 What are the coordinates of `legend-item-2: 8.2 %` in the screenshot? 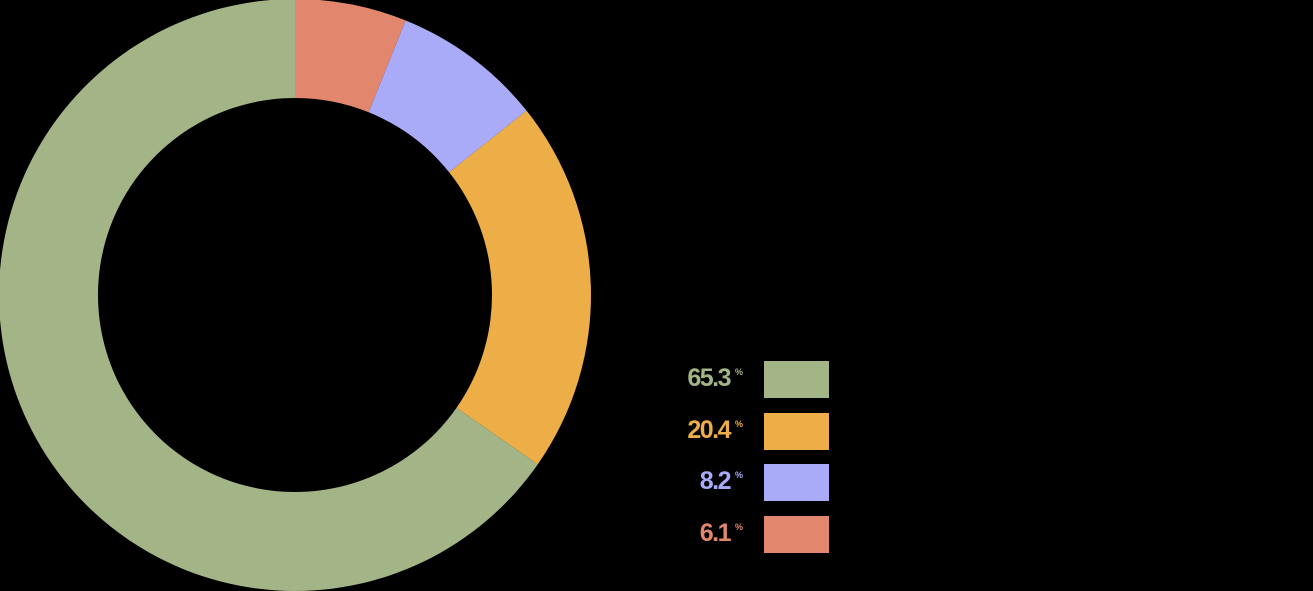 It's located at (720, 482).